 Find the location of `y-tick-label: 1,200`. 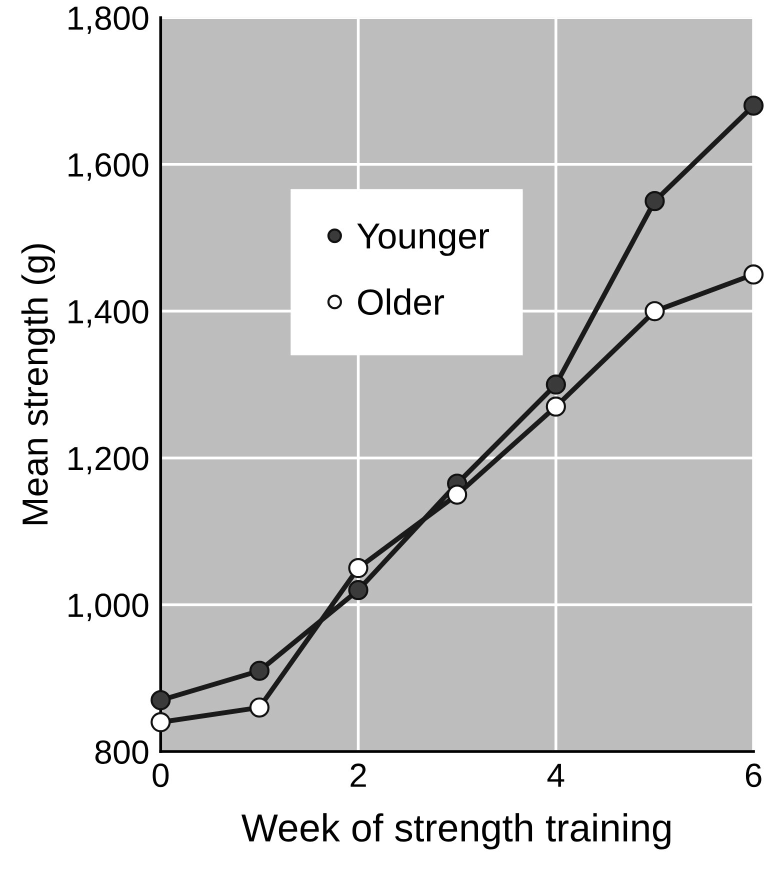

y-tick-label: 1,200 is located at coordinates (108, 460).